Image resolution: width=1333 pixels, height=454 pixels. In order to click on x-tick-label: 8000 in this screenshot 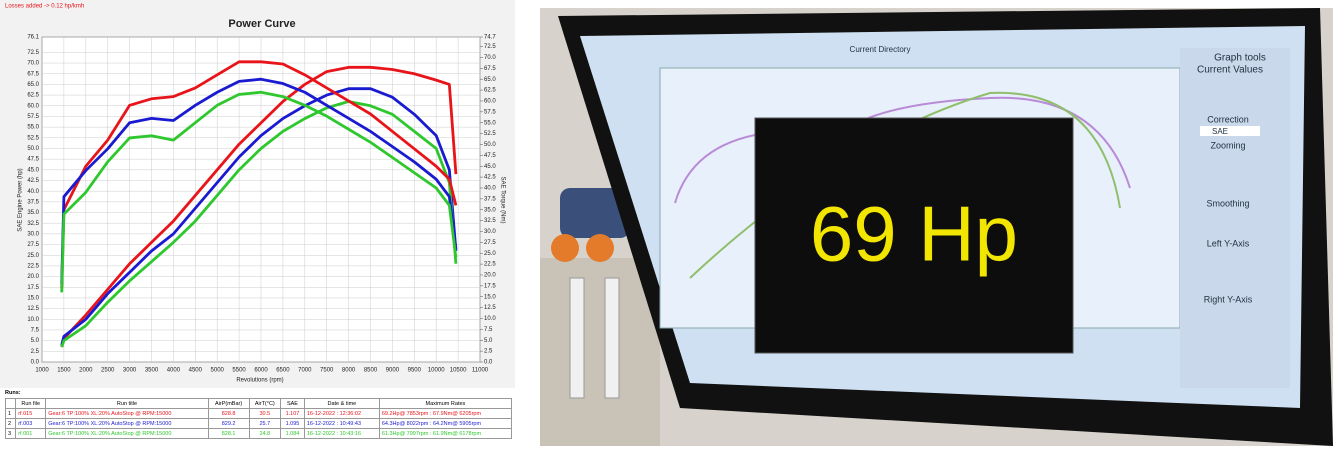, I will do `click(349, 371)`.